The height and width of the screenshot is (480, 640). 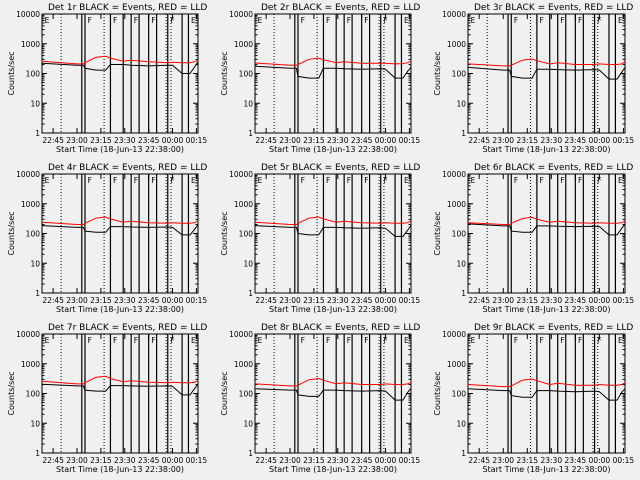 I want to click on x-tick-label: 23:30, so click(x=125, y=140).